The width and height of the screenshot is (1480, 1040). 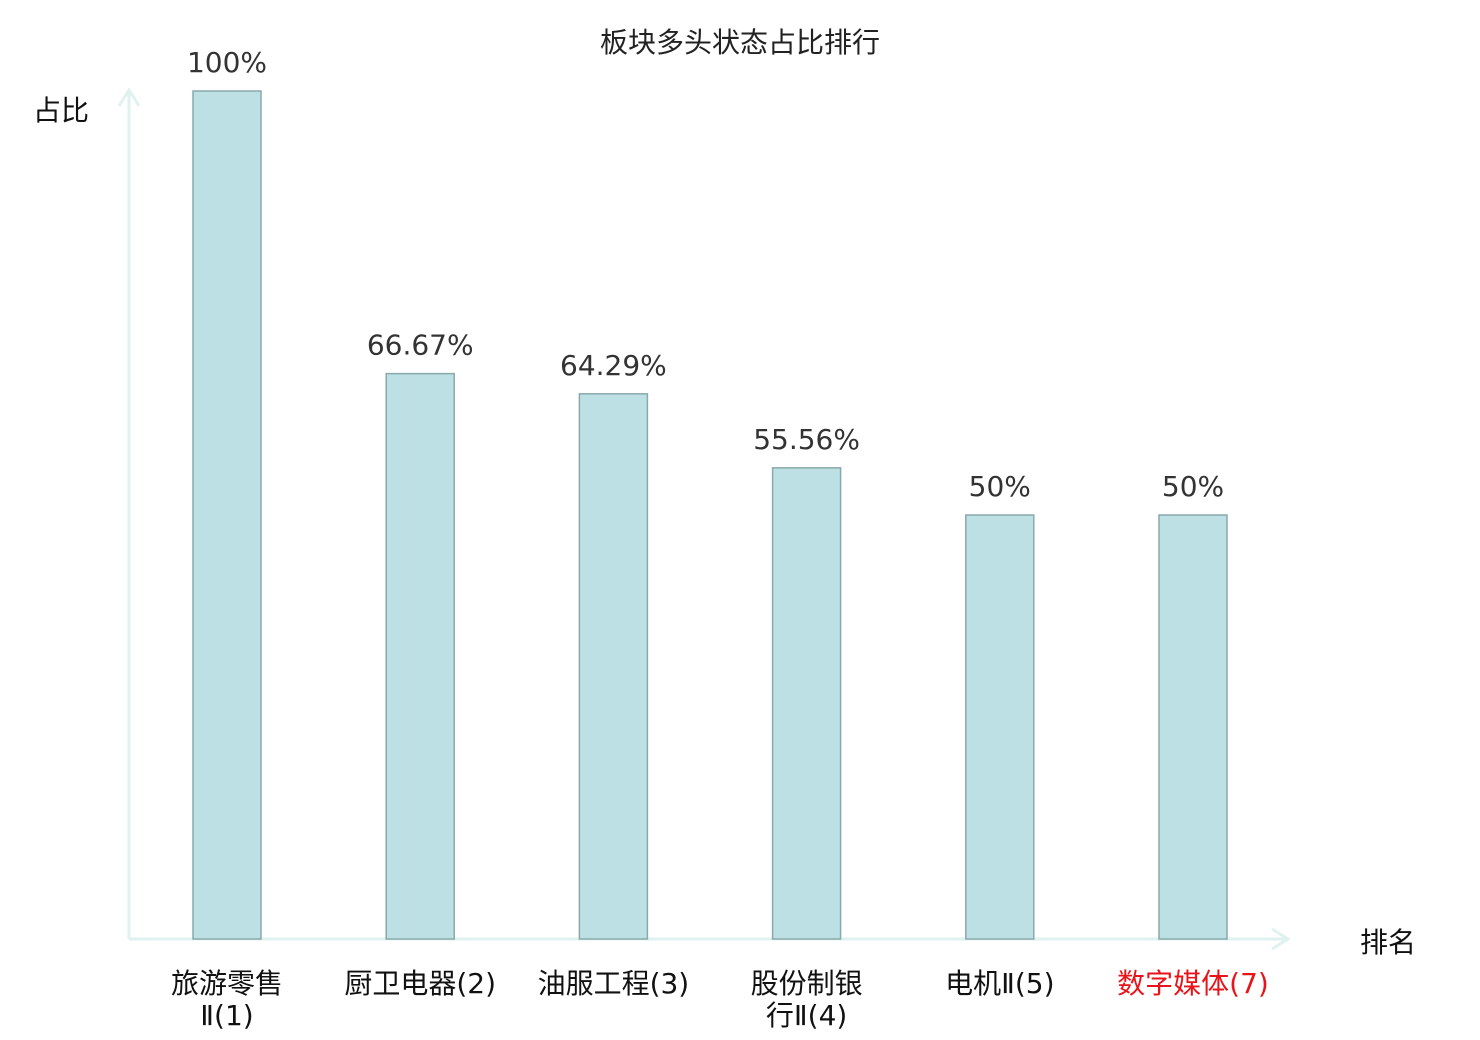 What do you see at coordinates (1193, 983) in the screenshot?
I see `x-tick-label: 数字媒体(7)` at bounding box center [1193, 983].